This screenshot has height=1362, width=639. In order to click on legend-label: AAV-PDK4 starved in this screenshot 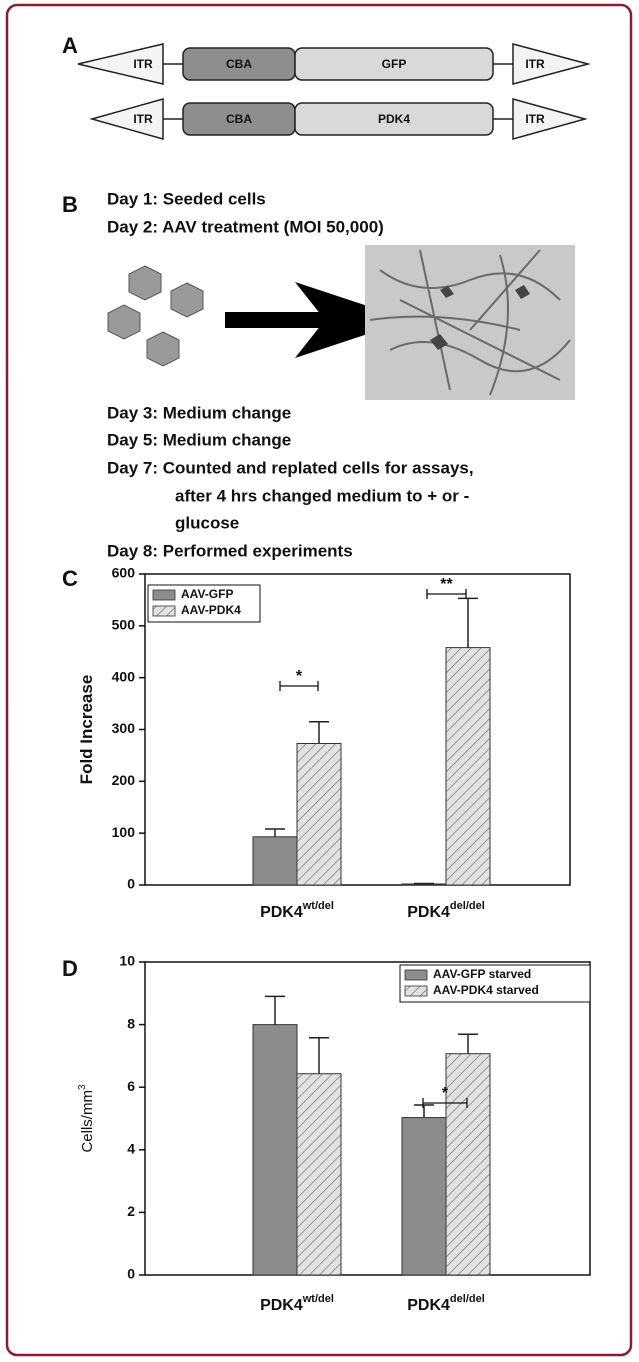, I will do `click(486, 990)`.